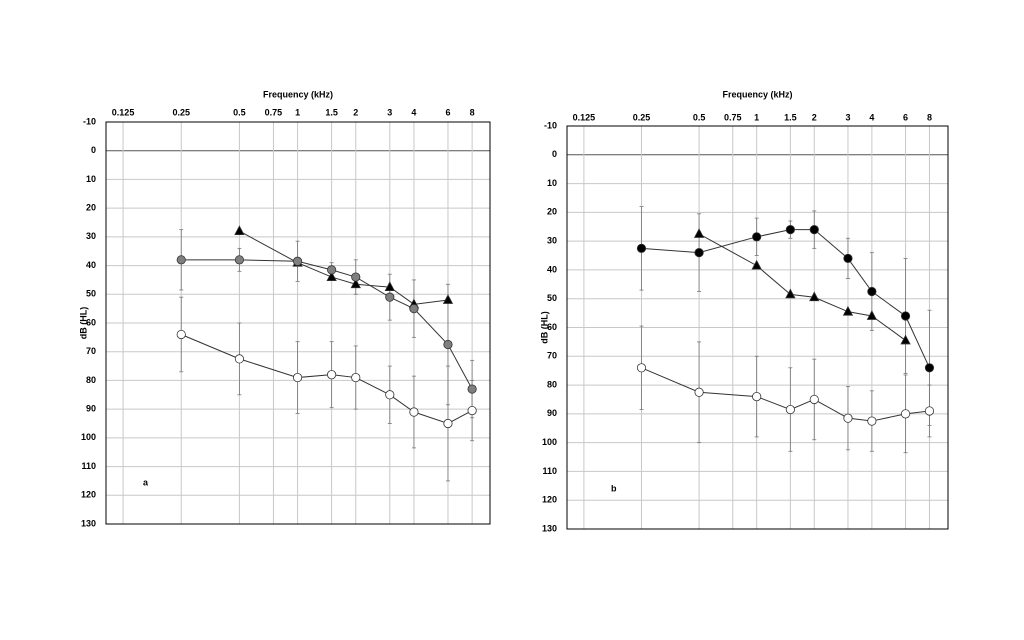  I want to click on y-tick-label: 100, so click(88, 437).